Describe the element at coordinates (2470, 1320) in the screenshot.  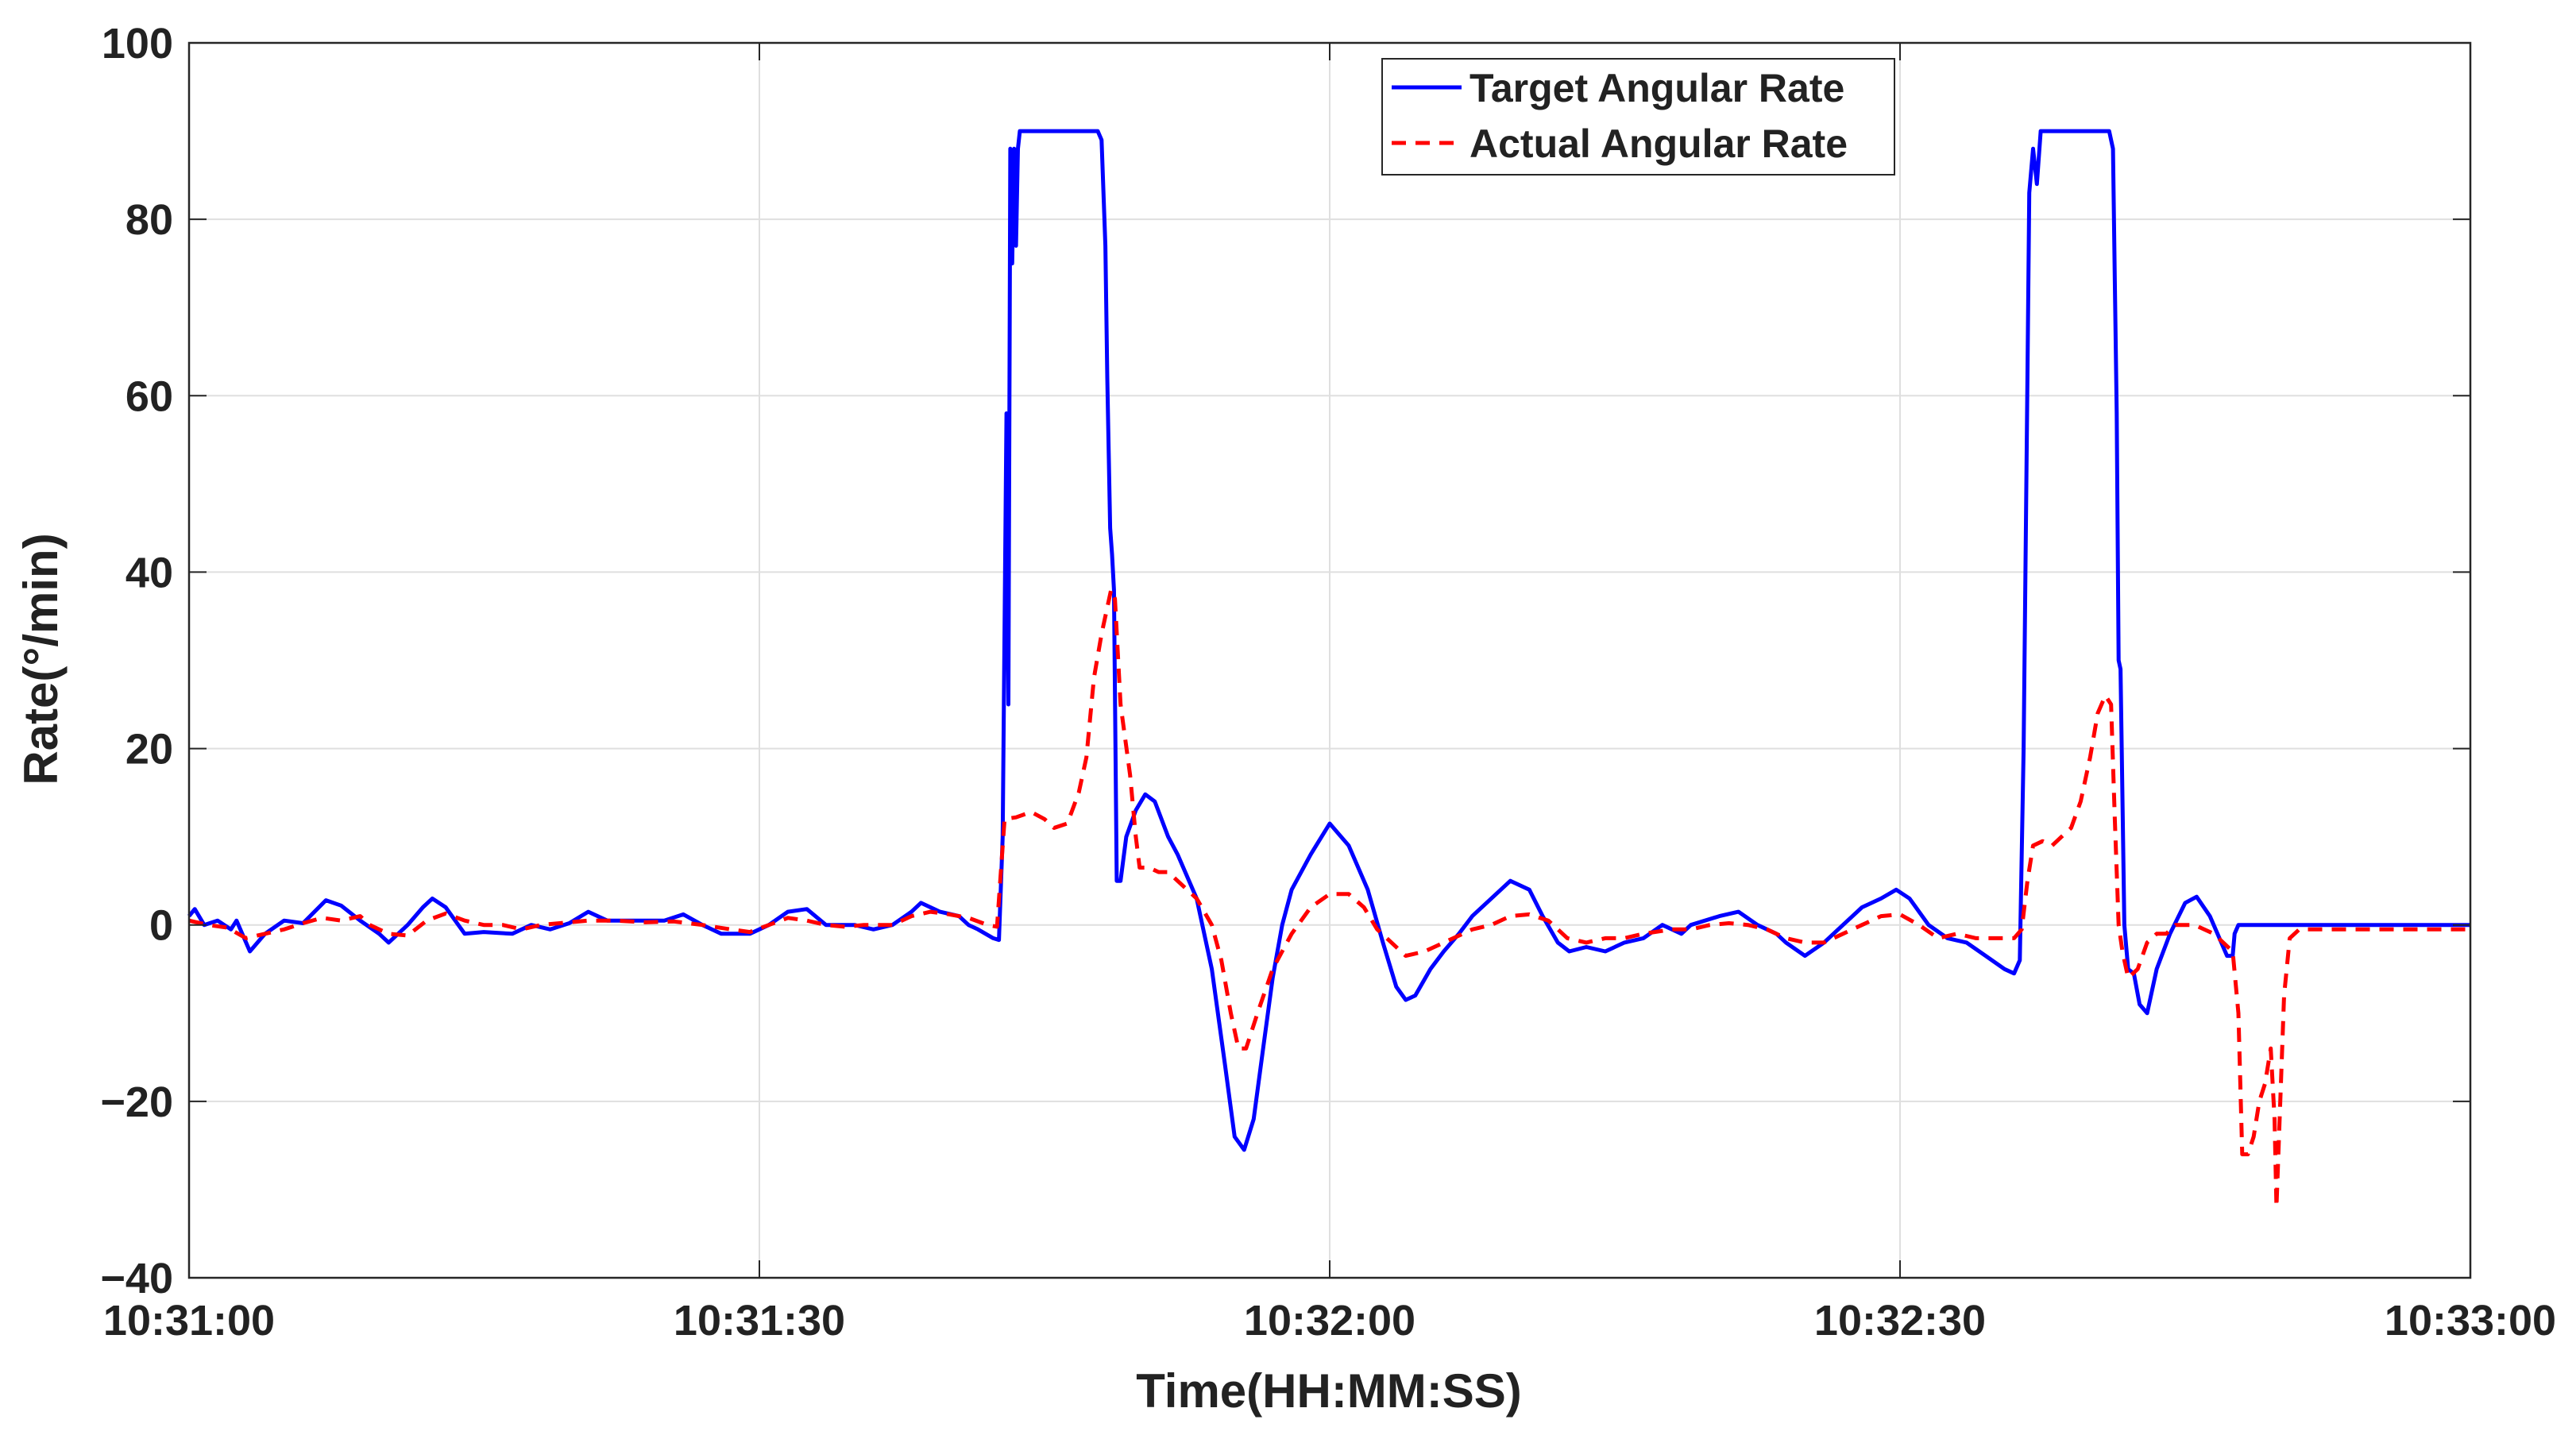
I see `x-tick-label: 10:33:00` at that location.